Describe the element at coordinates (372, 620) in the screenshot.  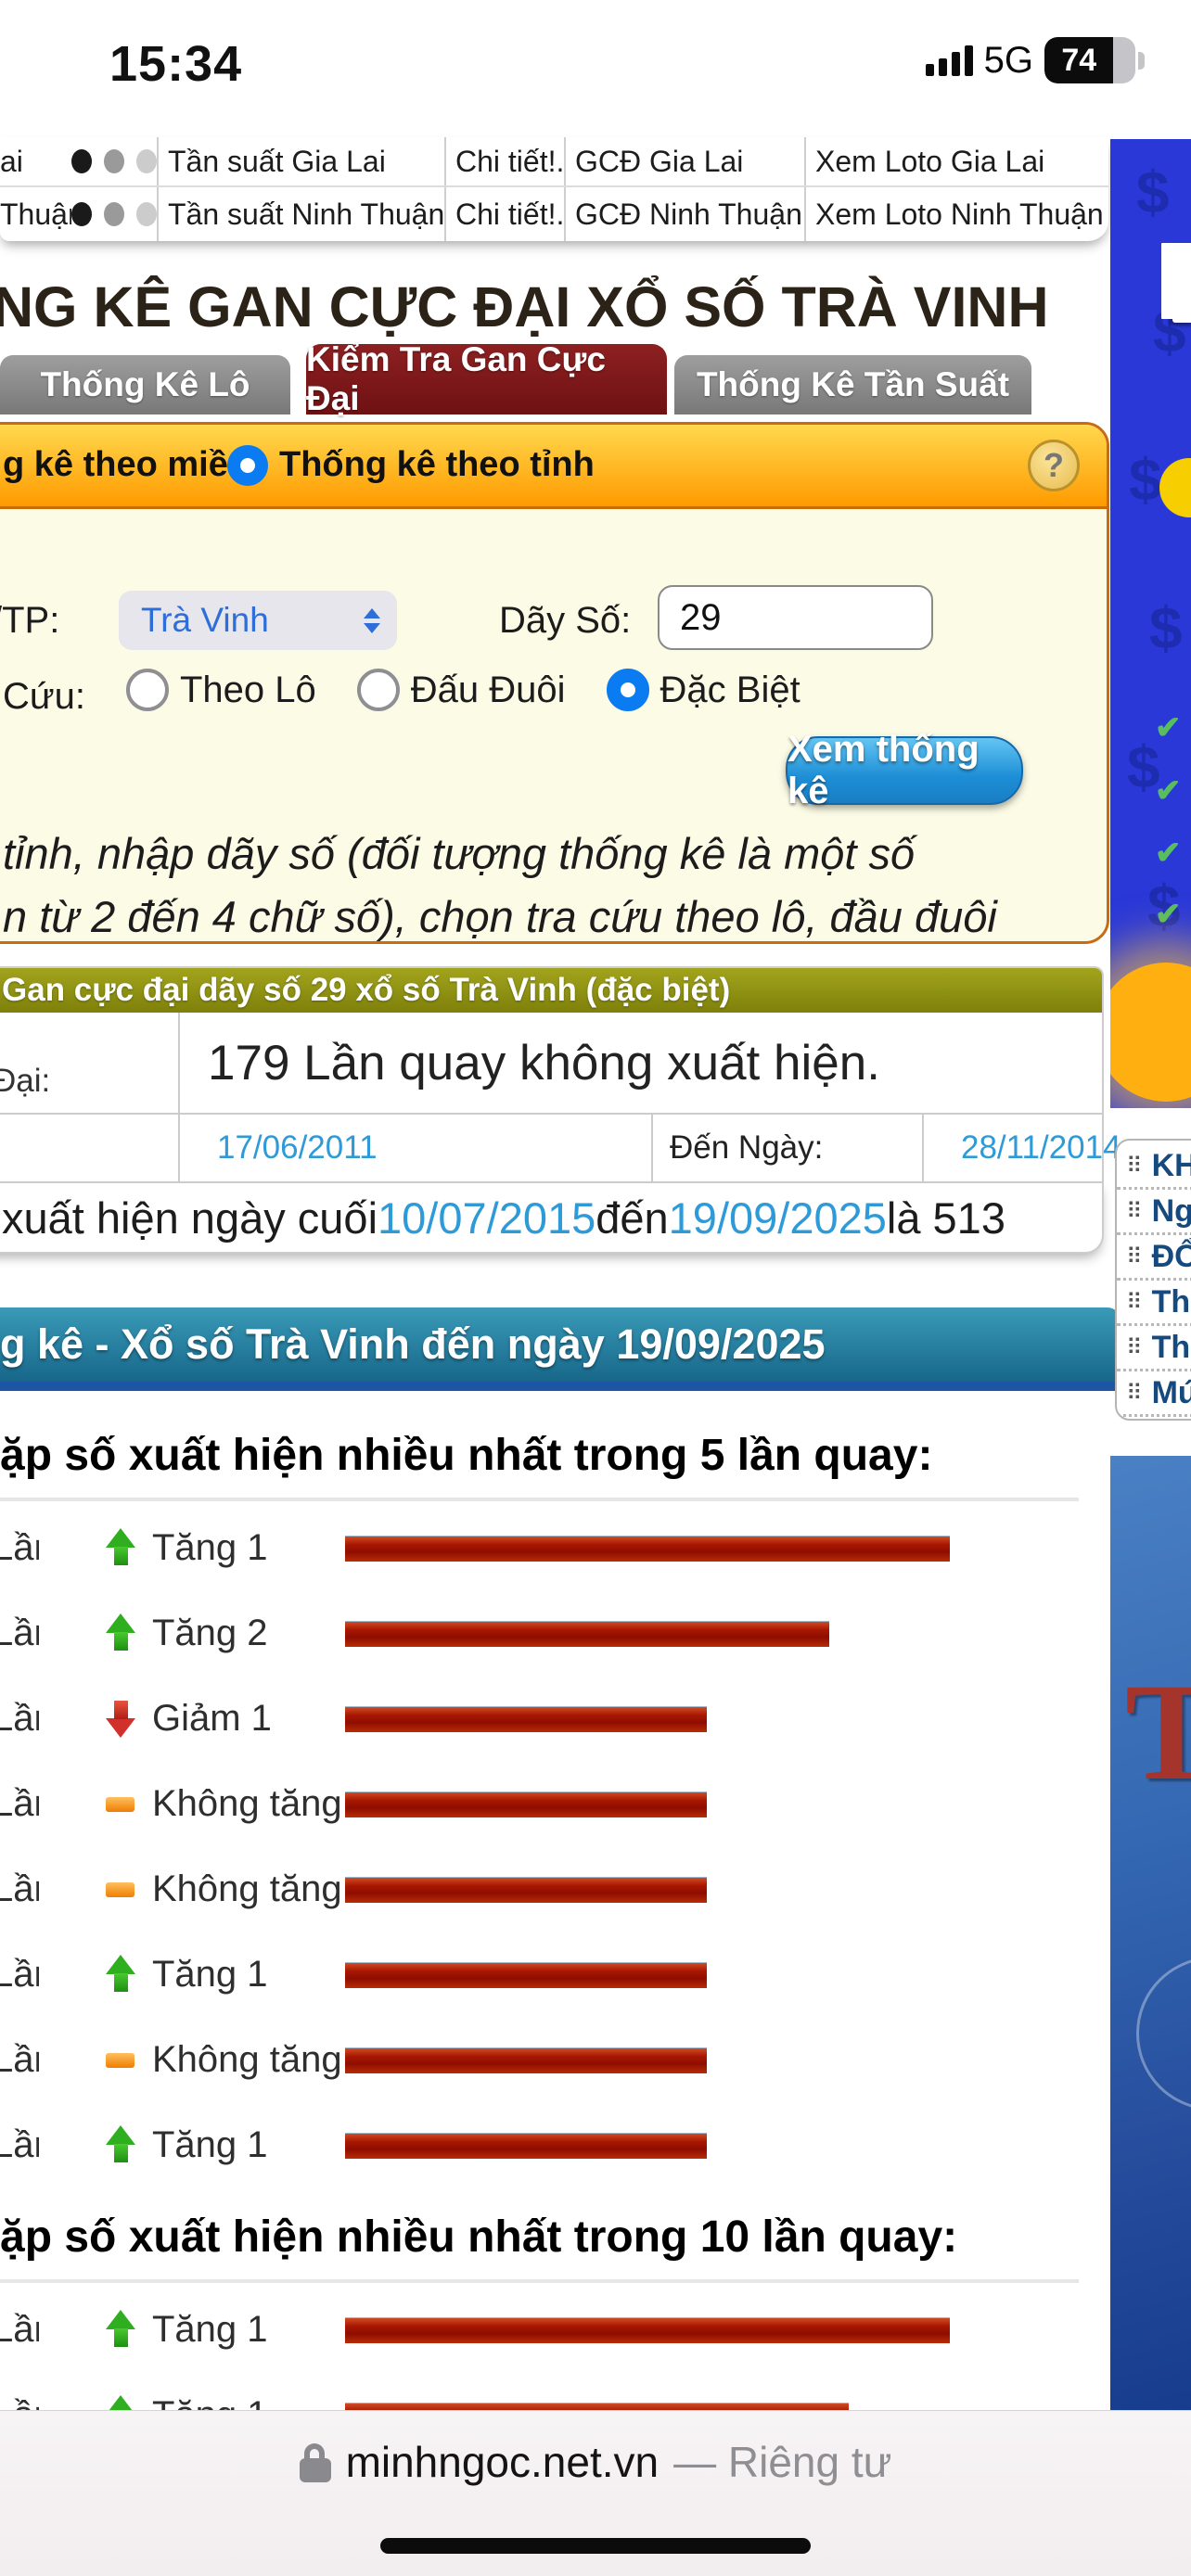
I see `chevron-up-down-icon` at that location.